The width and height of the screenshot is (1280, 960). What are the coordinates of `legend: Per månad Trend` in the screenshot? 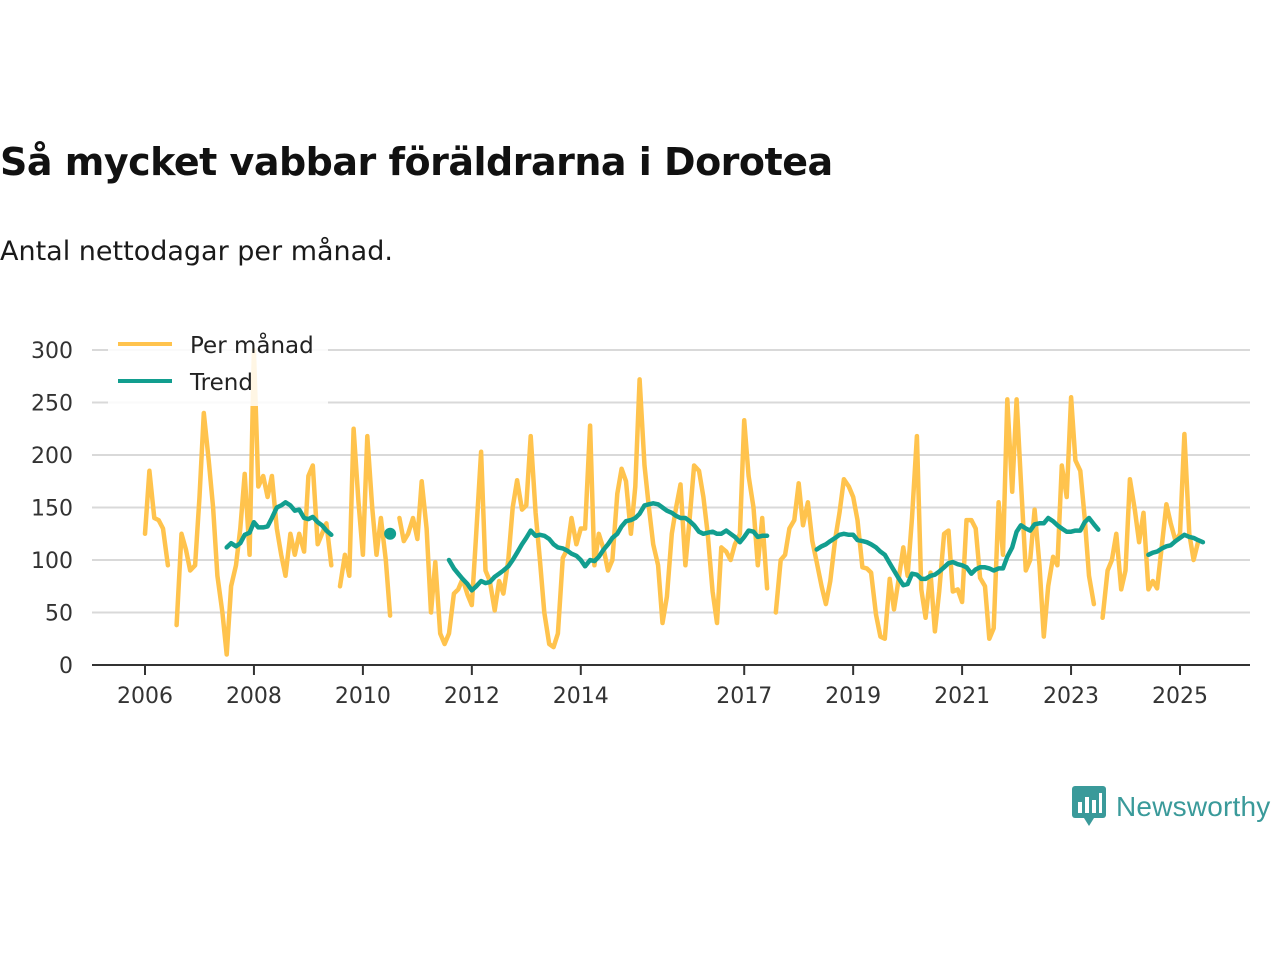 It's located at (218, 367).